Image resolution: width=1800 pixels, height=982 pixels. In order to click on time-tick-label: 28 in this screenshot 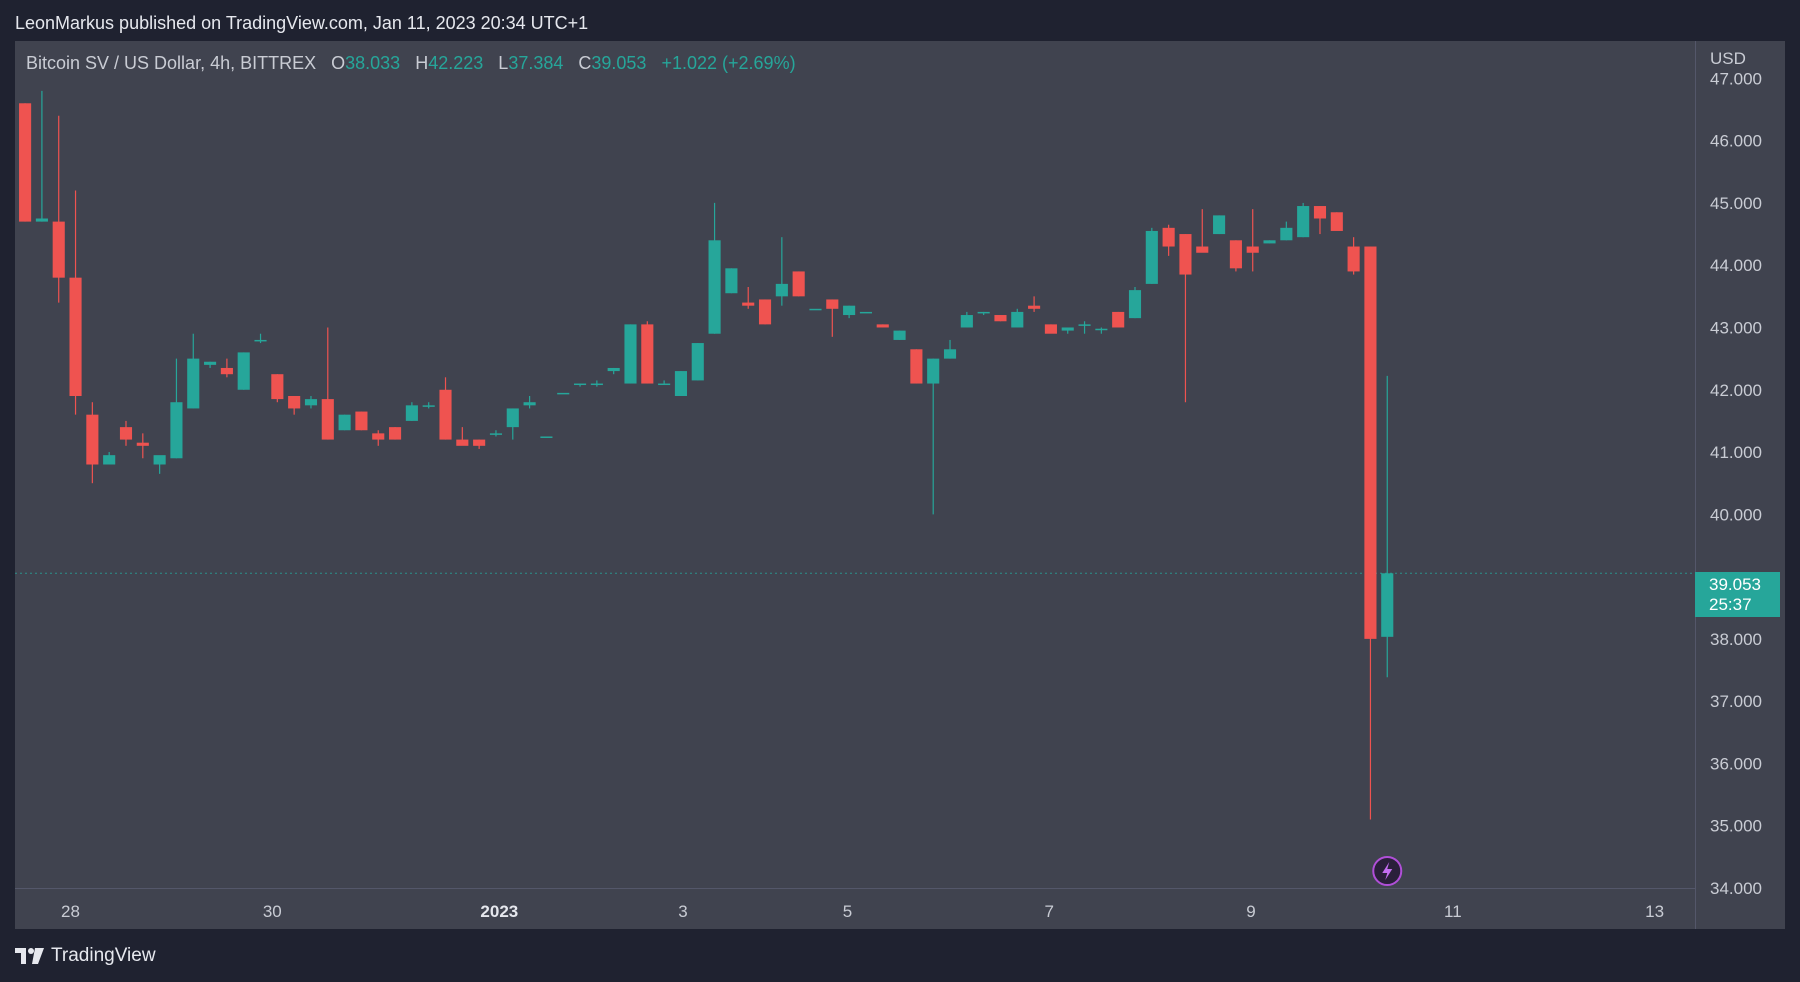, I will do `click(70, 911)`.